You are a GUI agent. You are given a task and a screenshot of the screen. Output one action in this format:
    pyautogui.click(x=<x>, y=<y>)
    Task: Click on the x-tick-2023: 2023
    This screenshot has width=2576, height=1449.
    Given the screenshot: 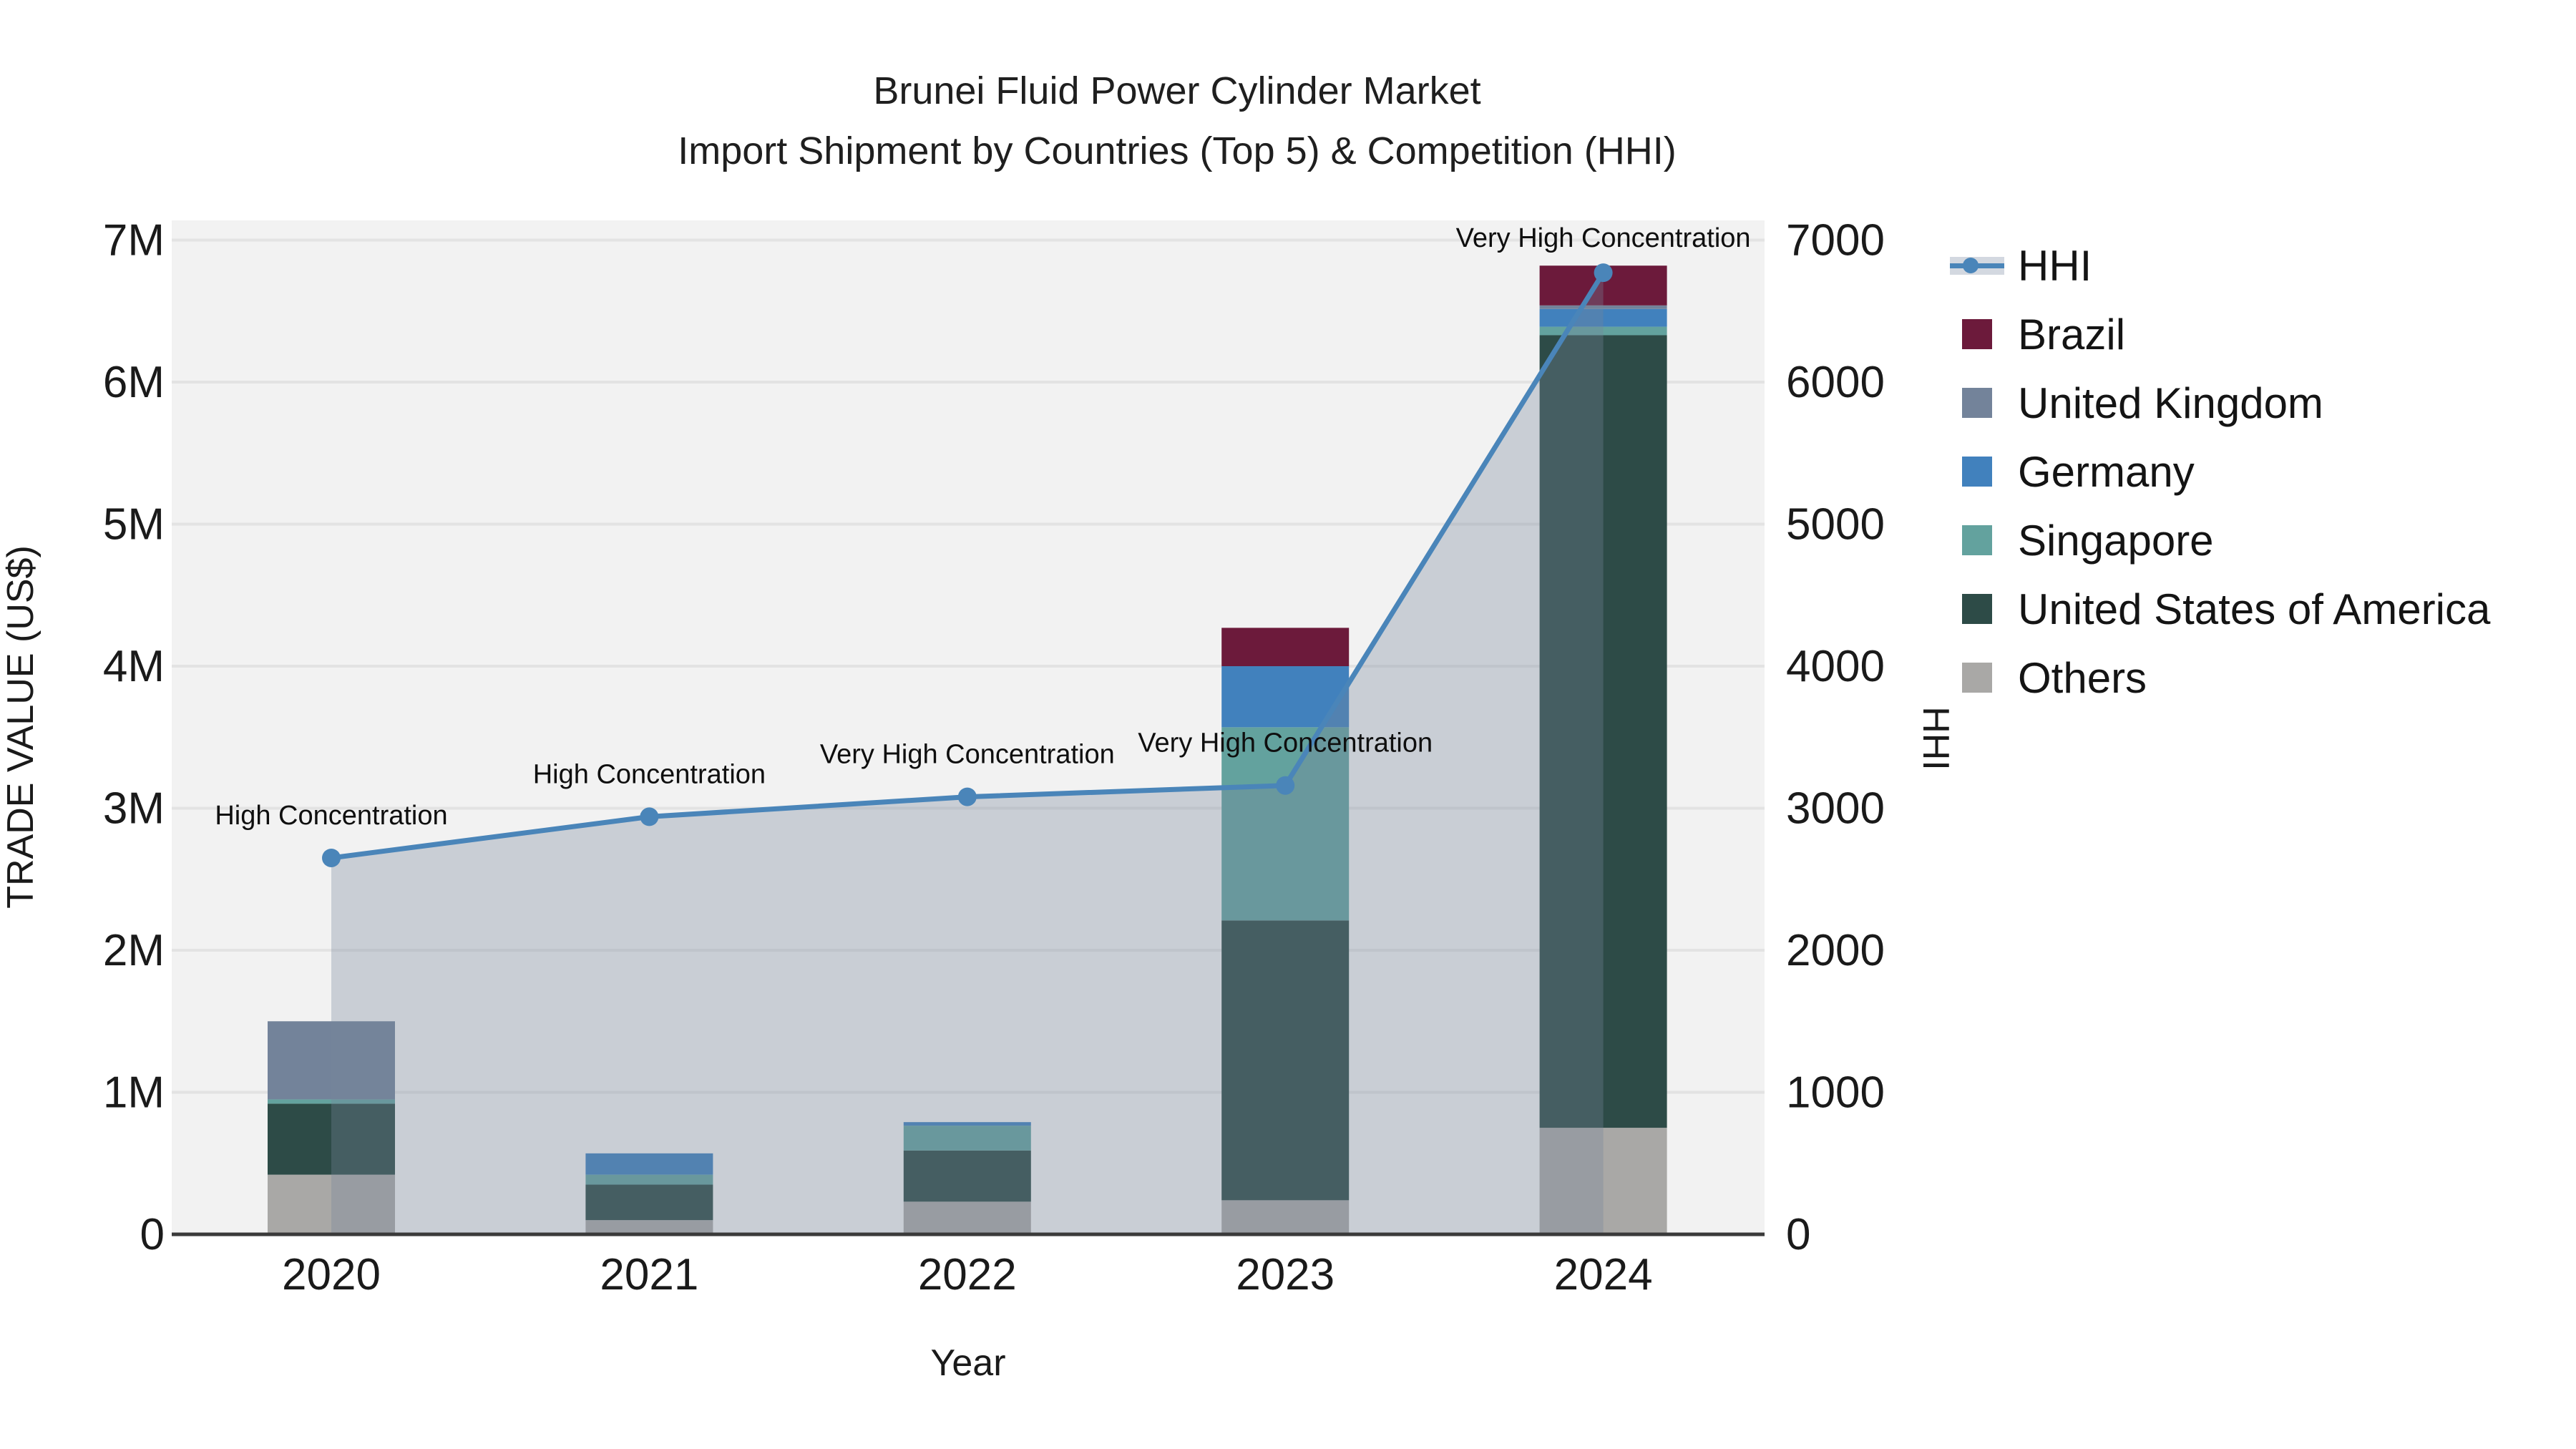 What is the action you would take?
    pyautogui.click(x=1285, y=1274)
    